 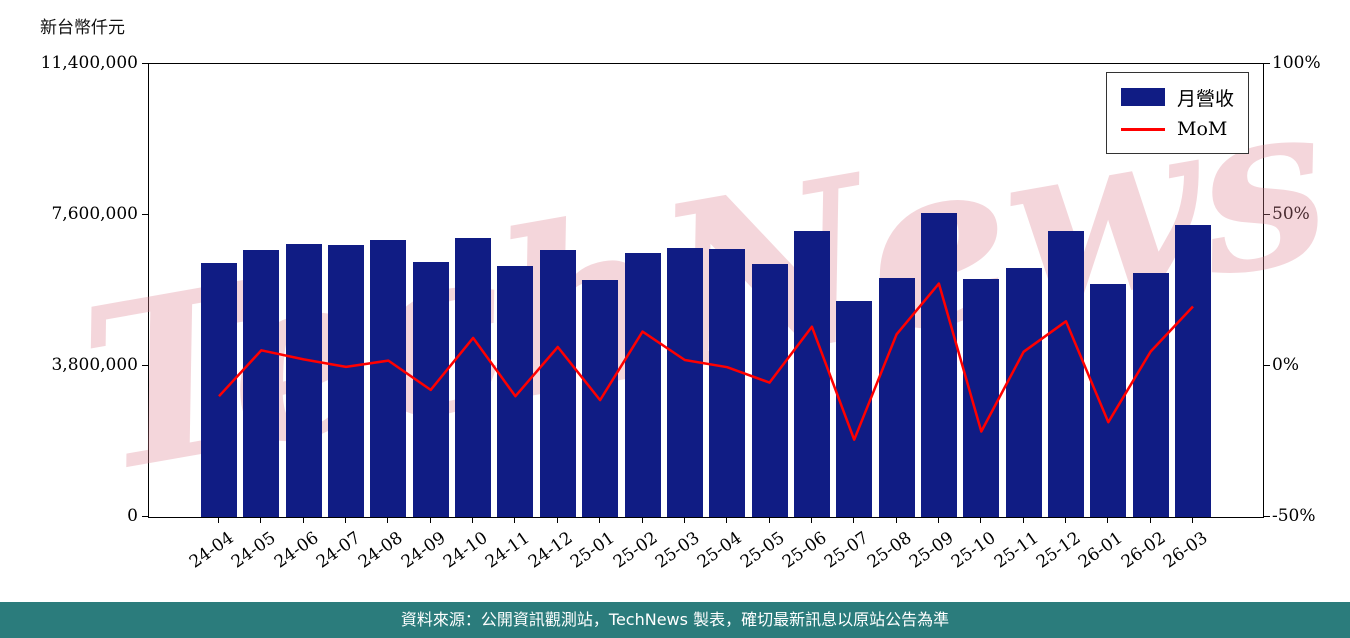 I want to click on legend: 月營收 MoM, so click(x=1177, y=113).